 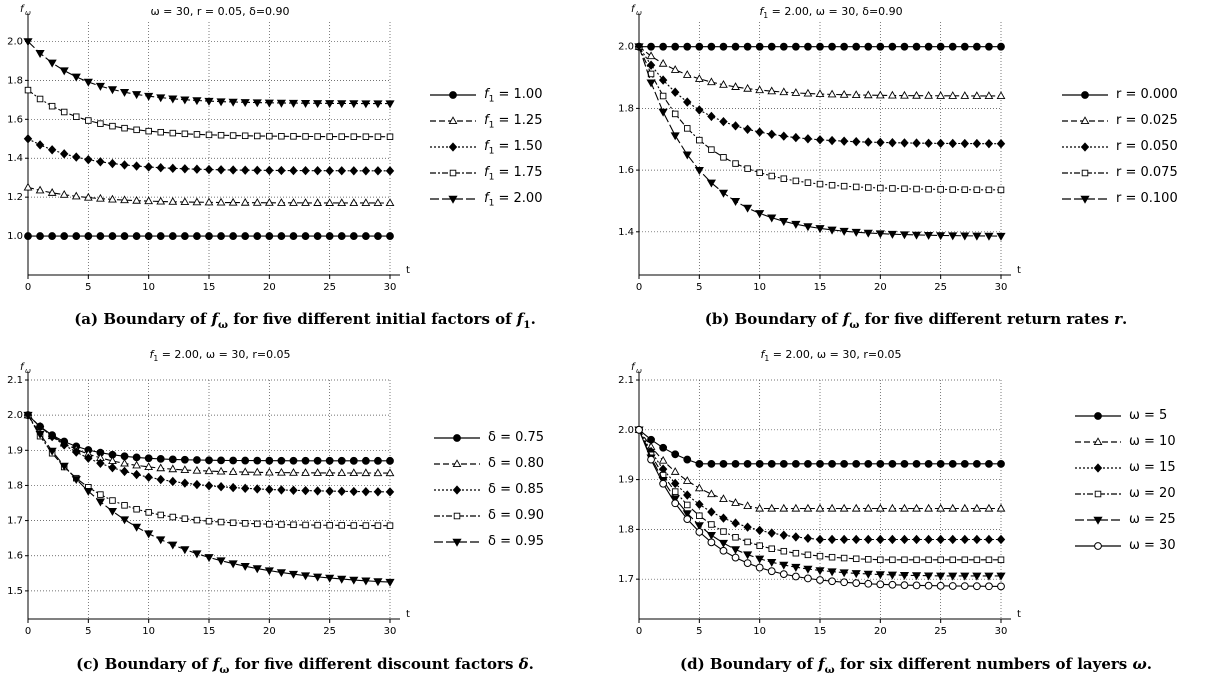 I want to click on y-tick-label: 2.1, so click(x=626, y=380).